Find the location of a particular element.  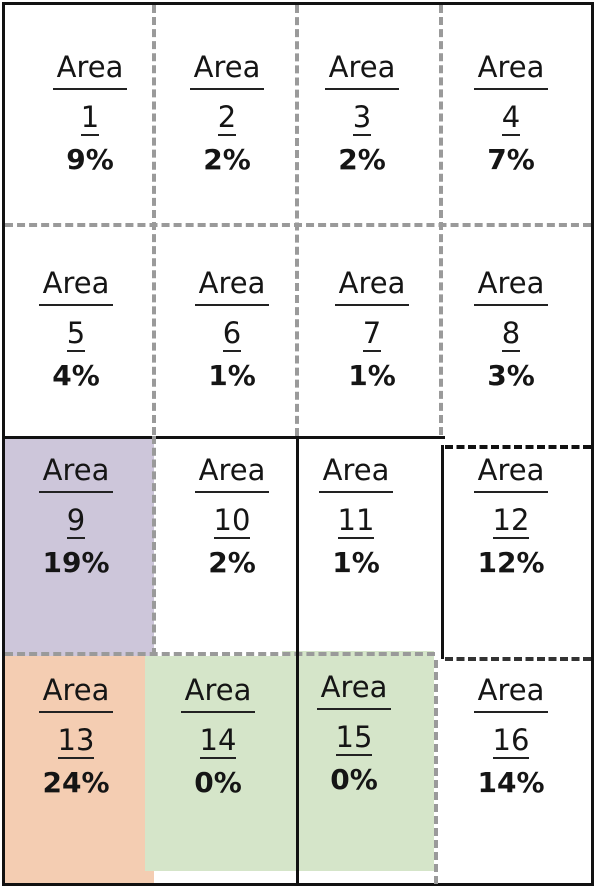

divider-col-3-bottom is located at coordinates (436, 772).